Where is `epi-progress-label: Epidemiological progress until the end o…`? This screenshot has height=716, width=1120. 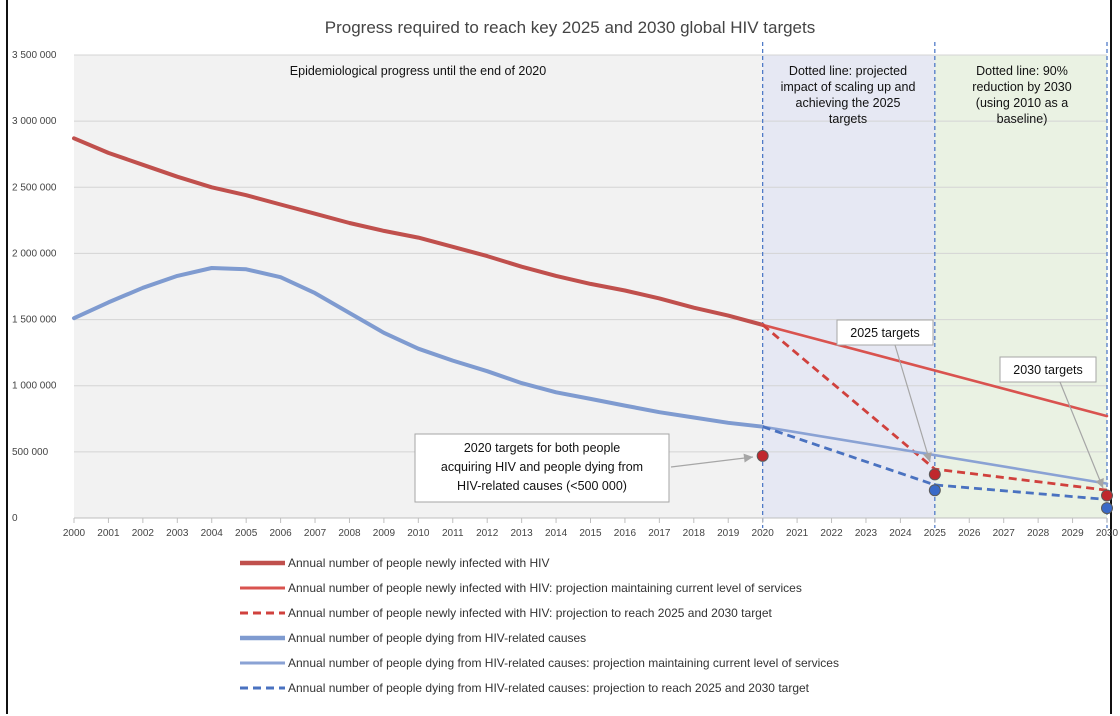
epi-progress-label: Epidemiological progress until the end o… is located at coordinates (418, 71).